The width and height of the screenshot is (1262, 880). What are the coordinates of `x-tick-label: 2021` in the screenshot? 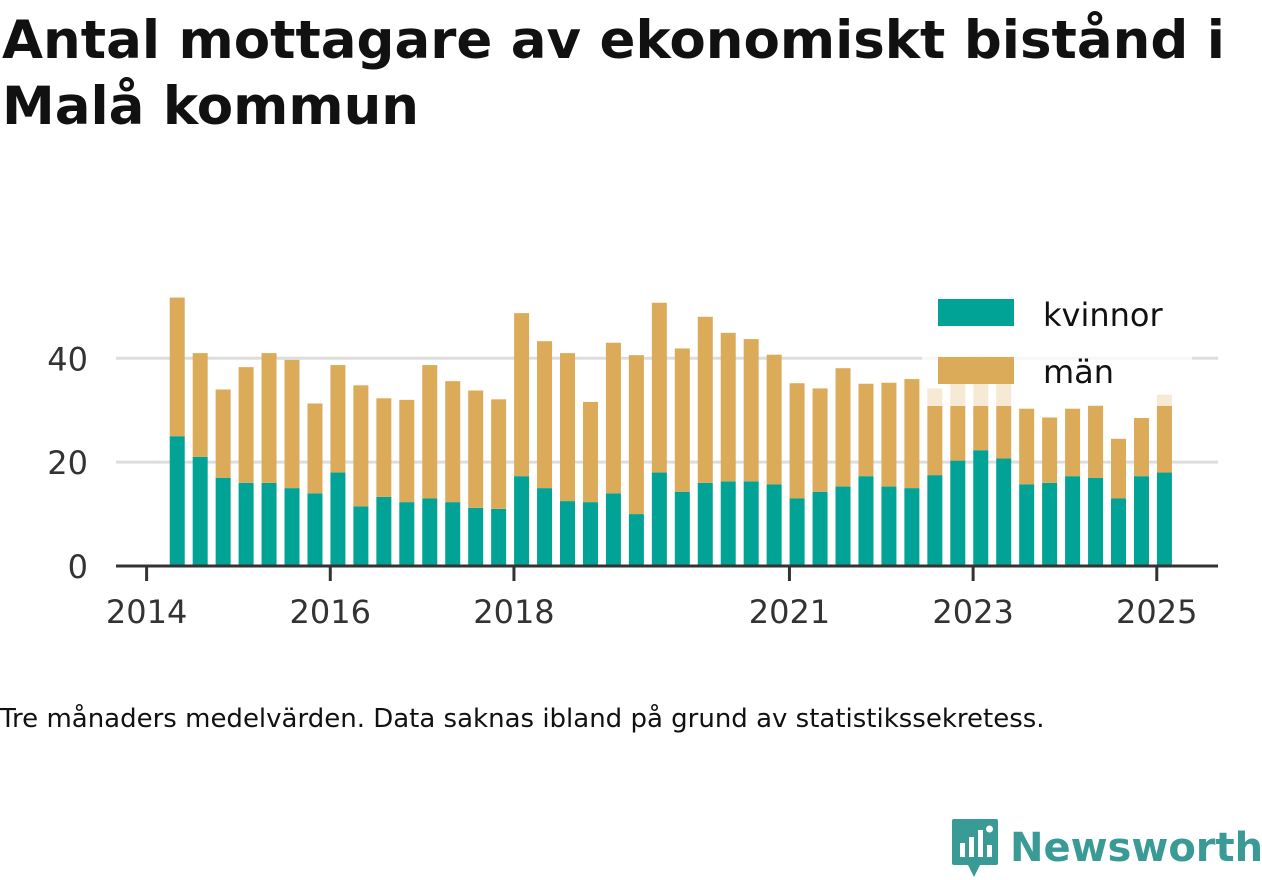 It's located at (789, 612).